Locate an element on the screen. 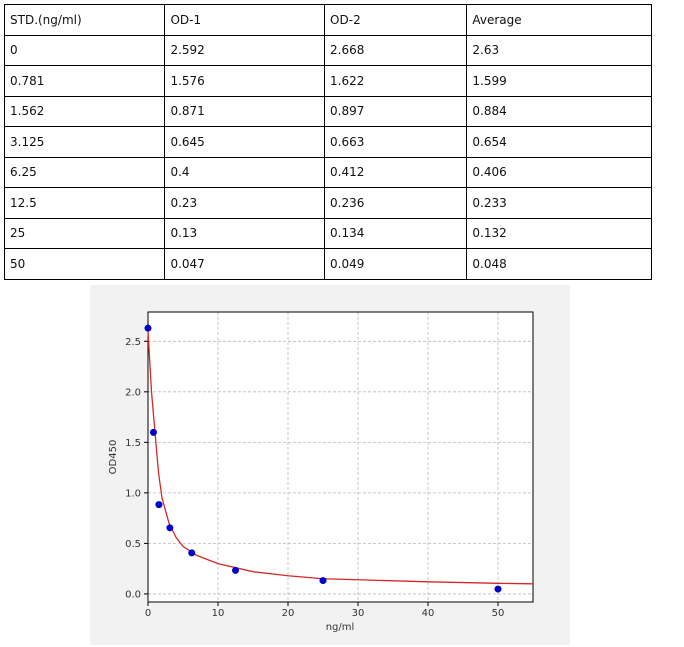 This screenshot has width=684, height=647. table-cell: 0.884 is located at coordinates (559, 111).